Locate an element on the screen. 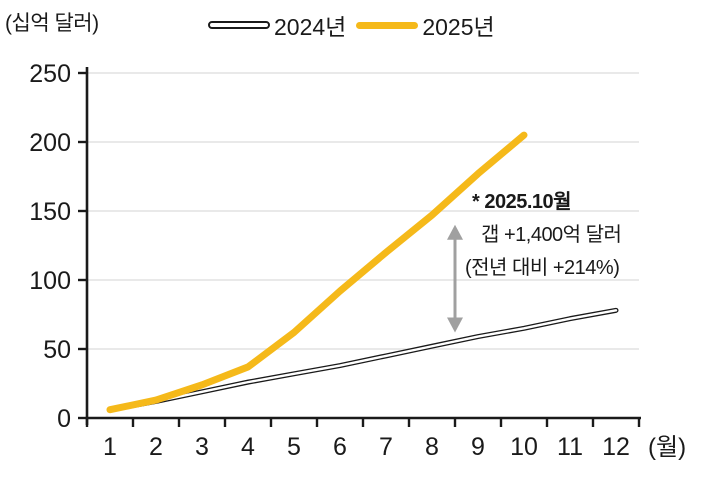 The height and width of the screenshot is (484, 705). x-tick-label: 9 is located at coordinates (478, 447).